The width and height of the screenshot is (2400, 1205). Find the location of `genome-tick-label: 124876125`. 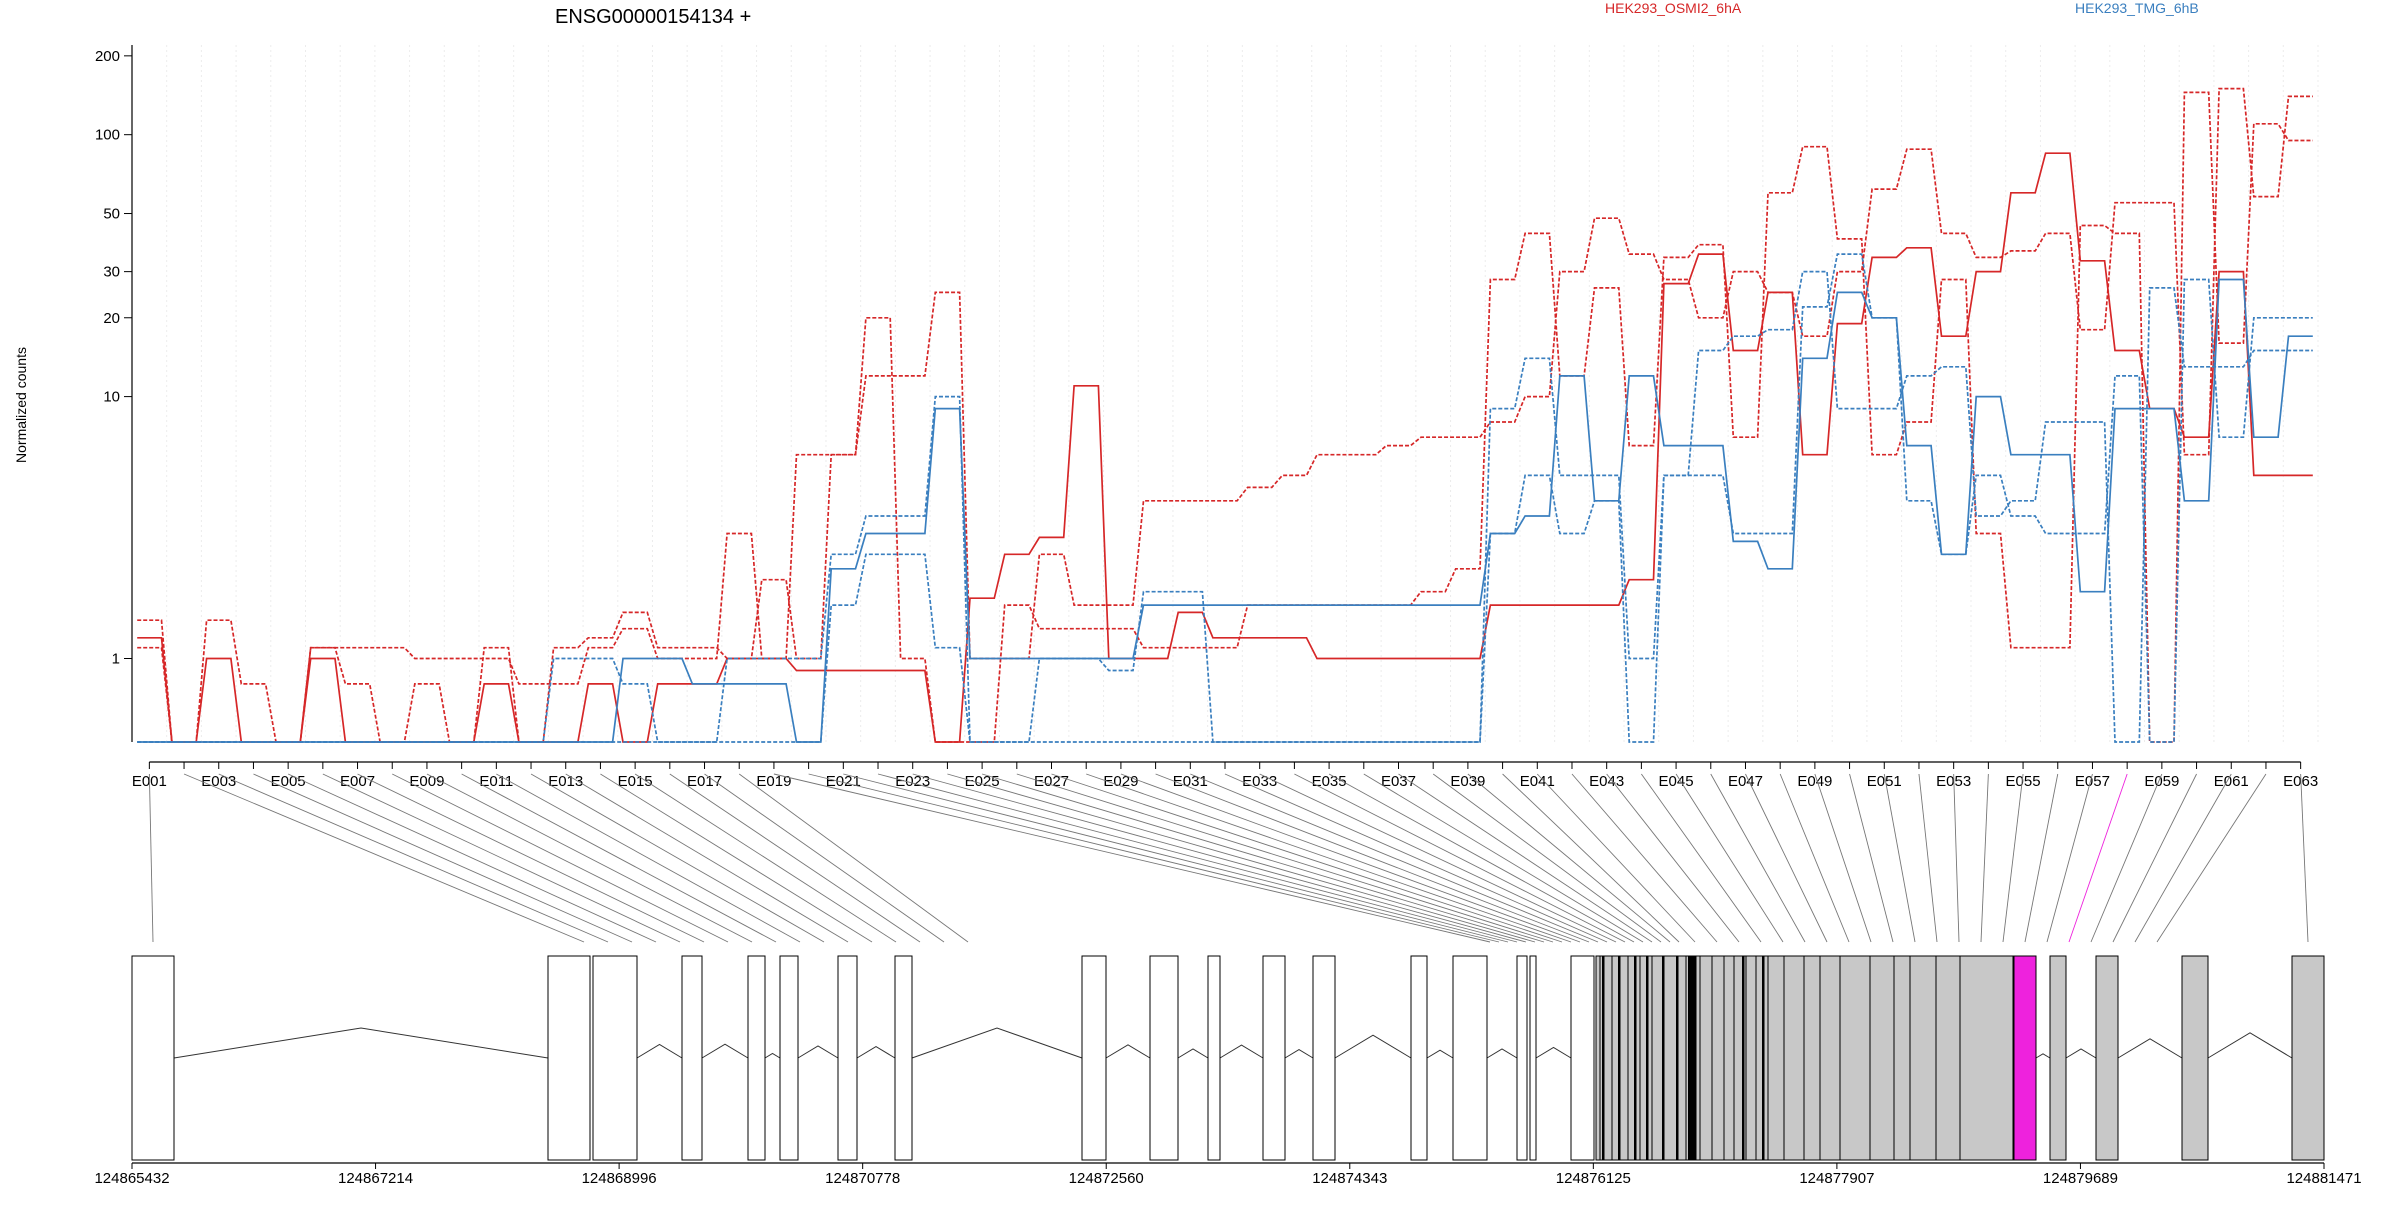

genome-tick-label: 124876125 is located at coordinates (1593, 1178).